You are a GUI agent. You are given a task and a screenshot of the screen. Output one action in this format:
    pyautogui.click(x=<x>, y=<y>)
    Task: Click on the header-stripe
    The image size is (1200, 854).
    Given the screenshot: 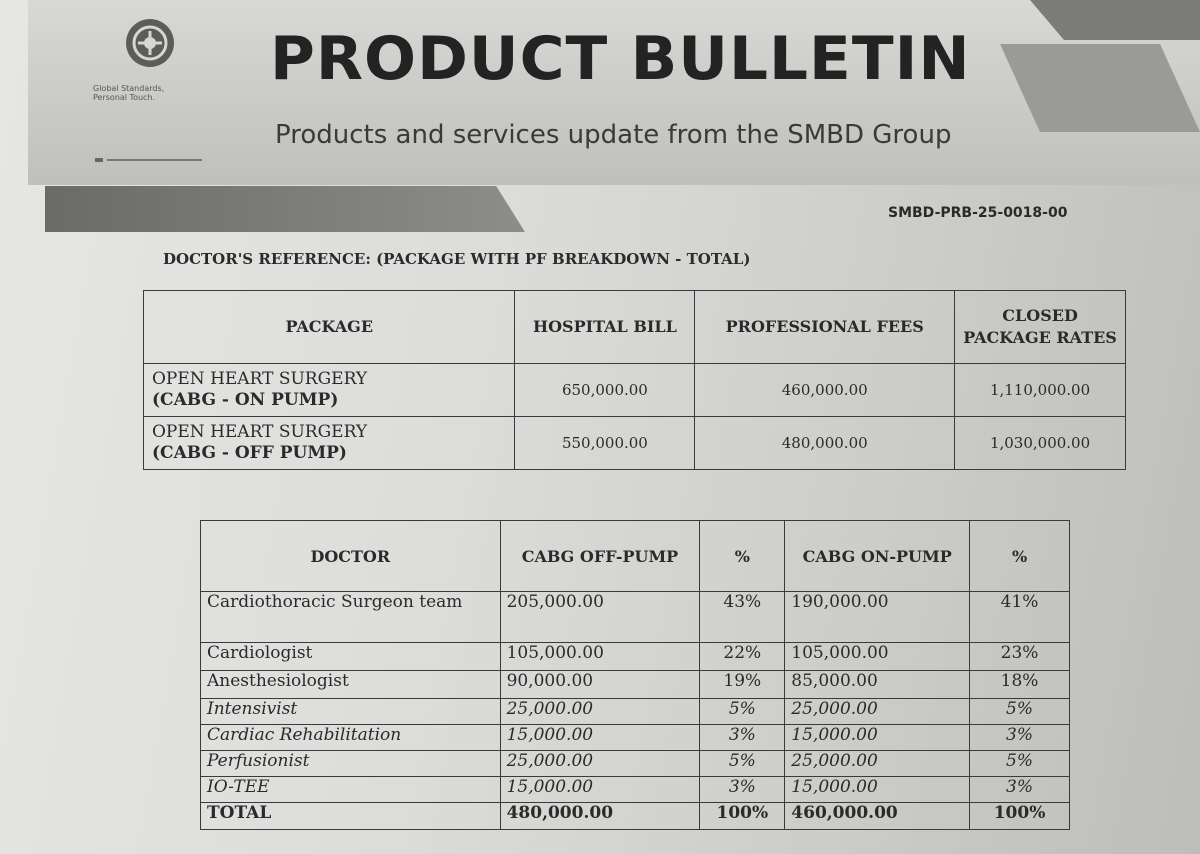 What is the action you would take?
    pyautogui.click(x=285, y=209)
    